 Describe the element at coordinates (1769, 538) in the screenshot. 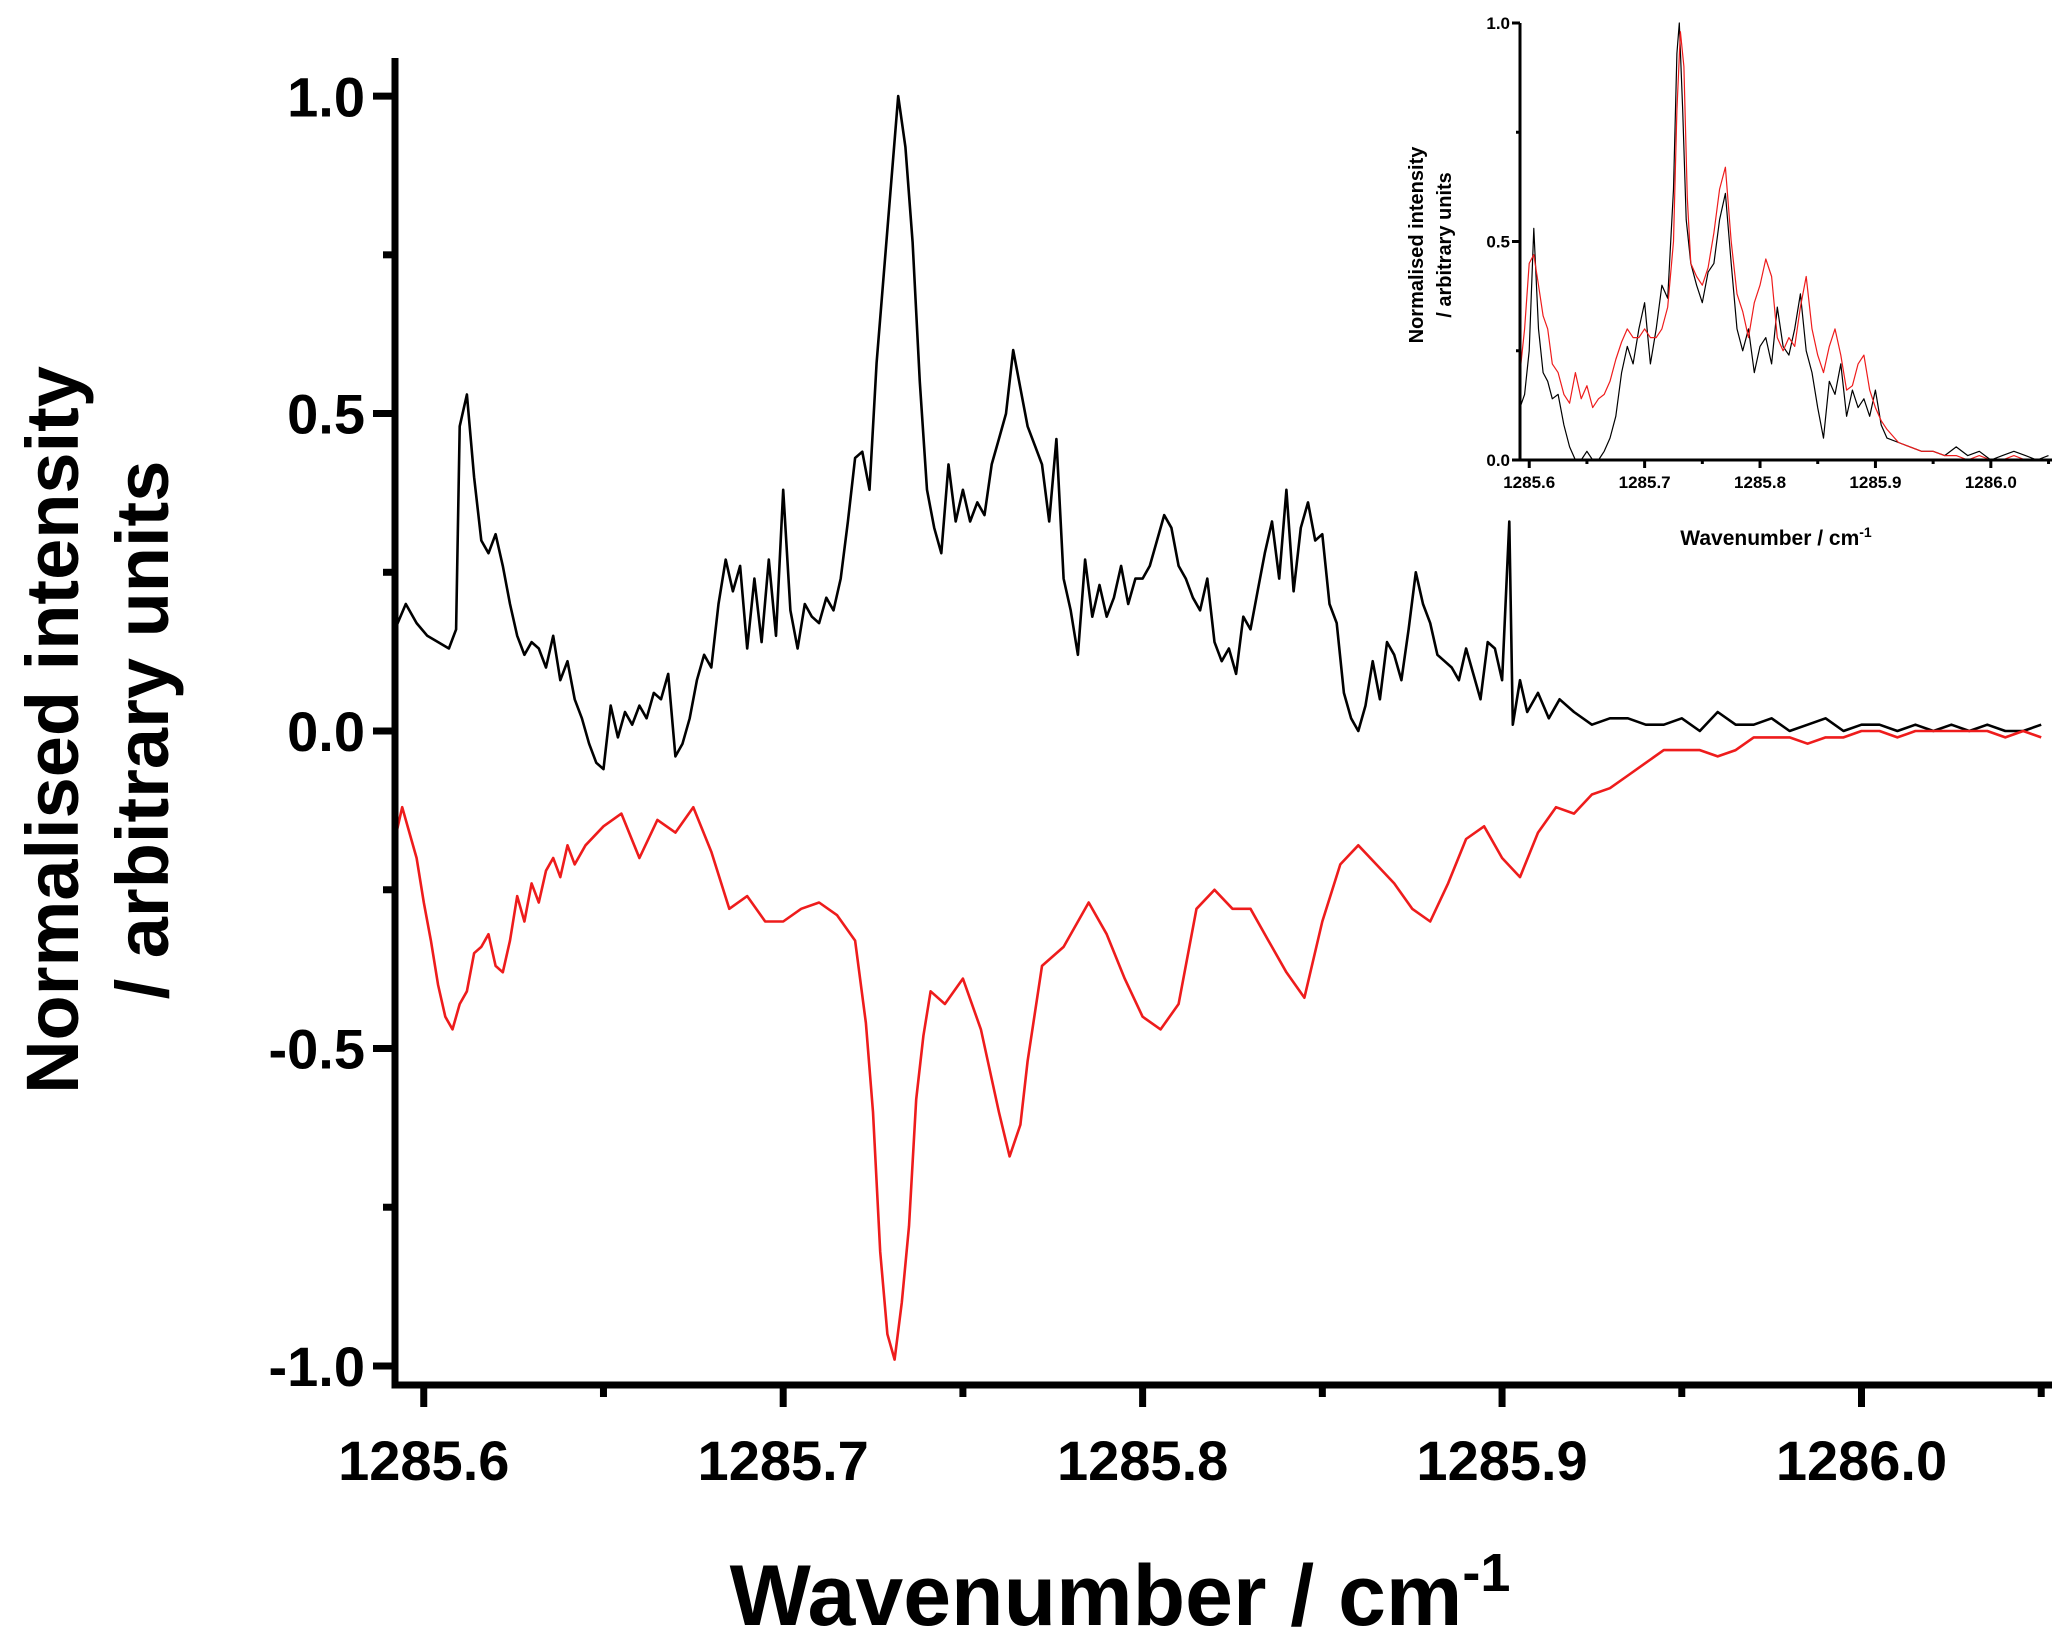

I see `inset-x-axis-title-text: Wavenumber / cm` at that location.